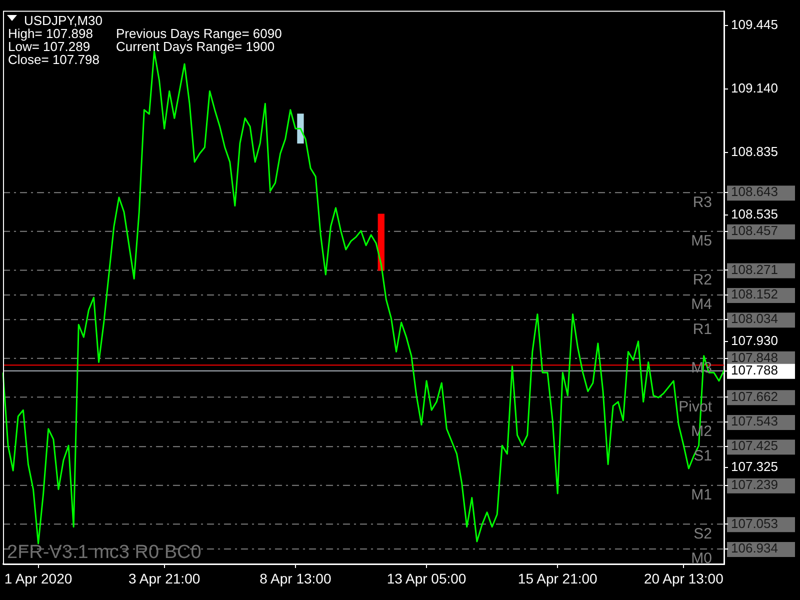 This screenshot has height=600, width=800. I want to click on x-tick-label: 13 Apr 05:00, so click(426, 578).